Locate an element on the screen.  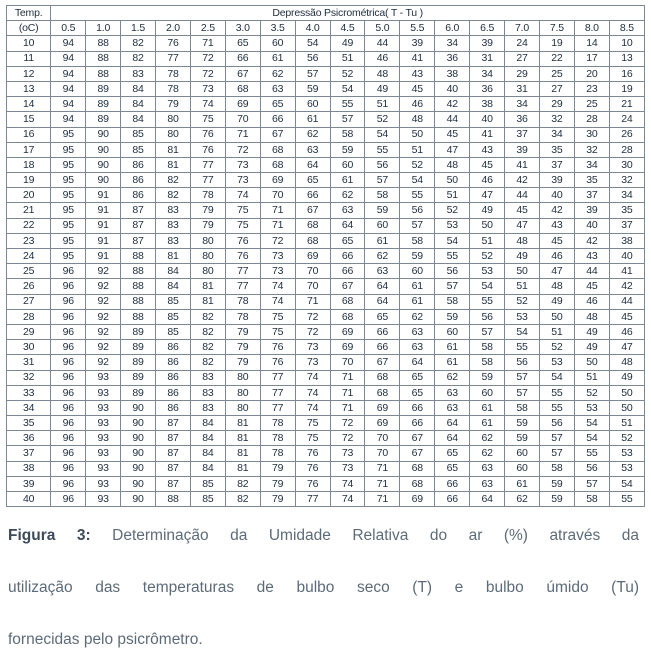
humidity-cell: 14 is located at coordinates (591, 43).